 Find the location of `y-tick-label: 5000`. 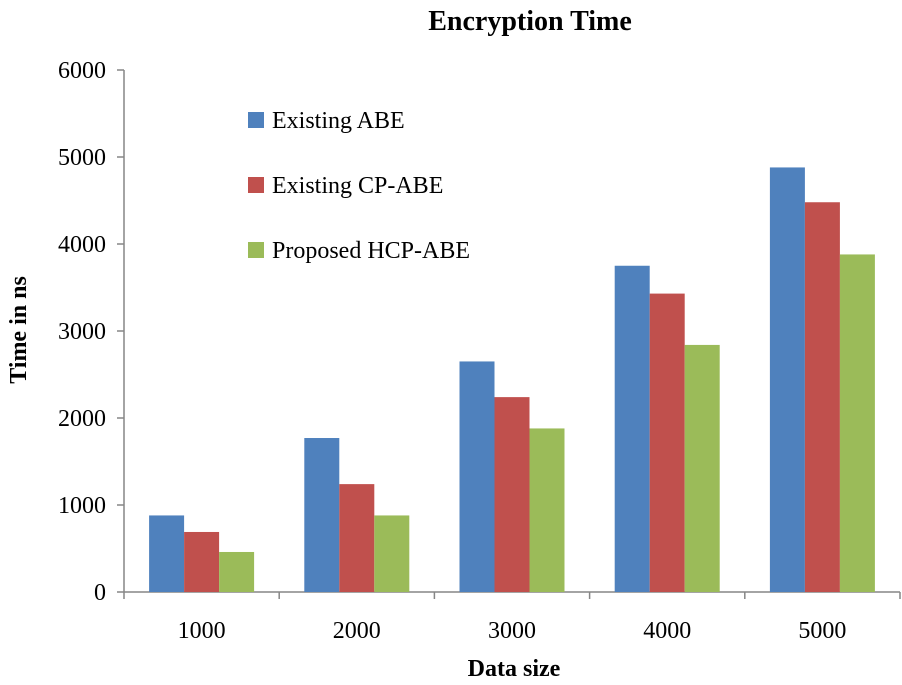

y-tick-label: 5000 is located at coordinates (82, 158).